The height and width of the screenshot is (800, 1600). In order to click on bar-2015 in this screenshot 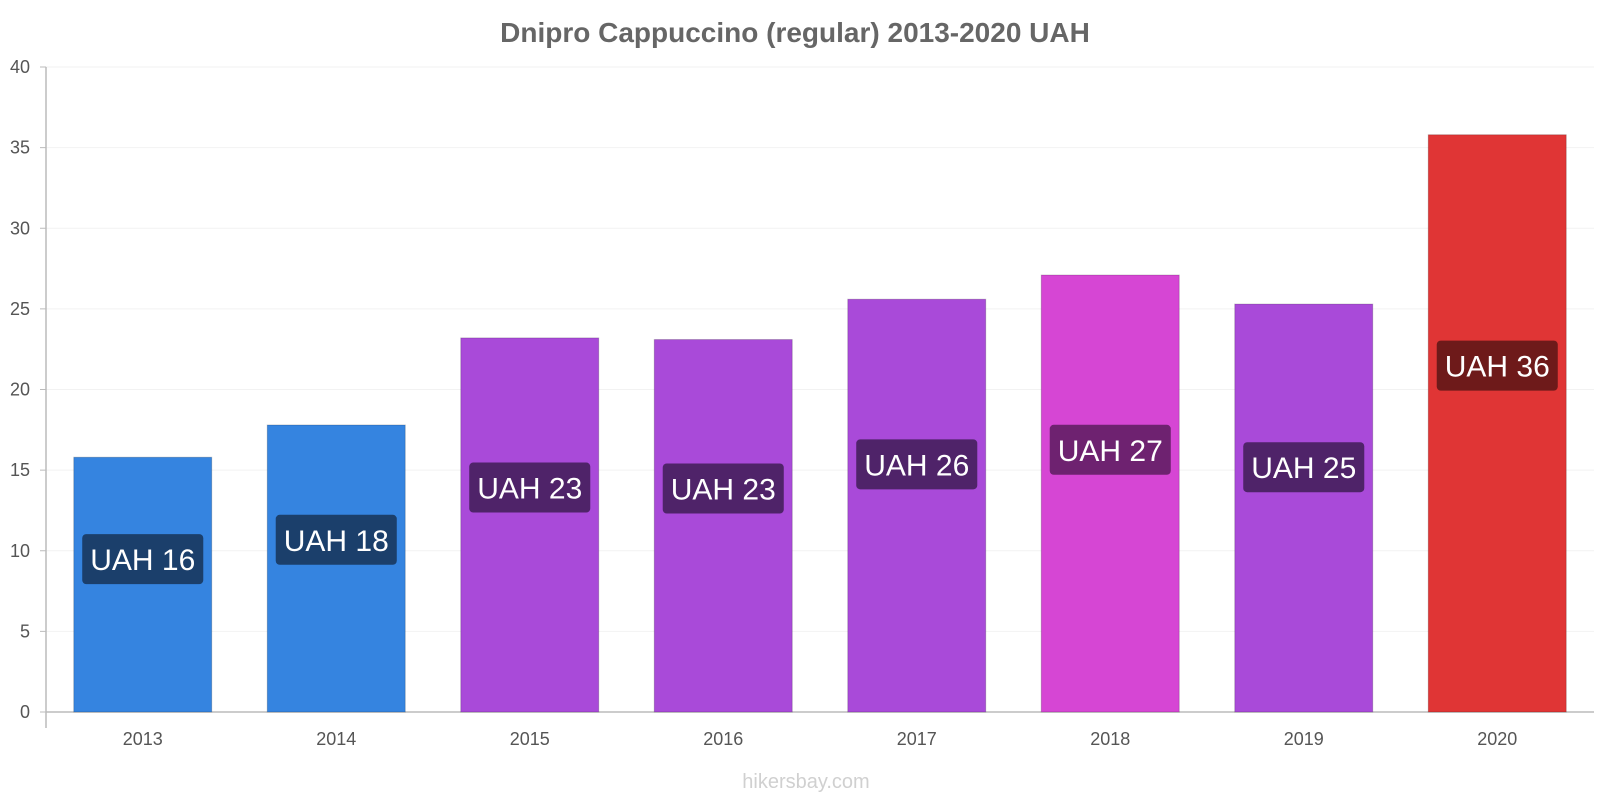, I will do `click(530, 525)`.